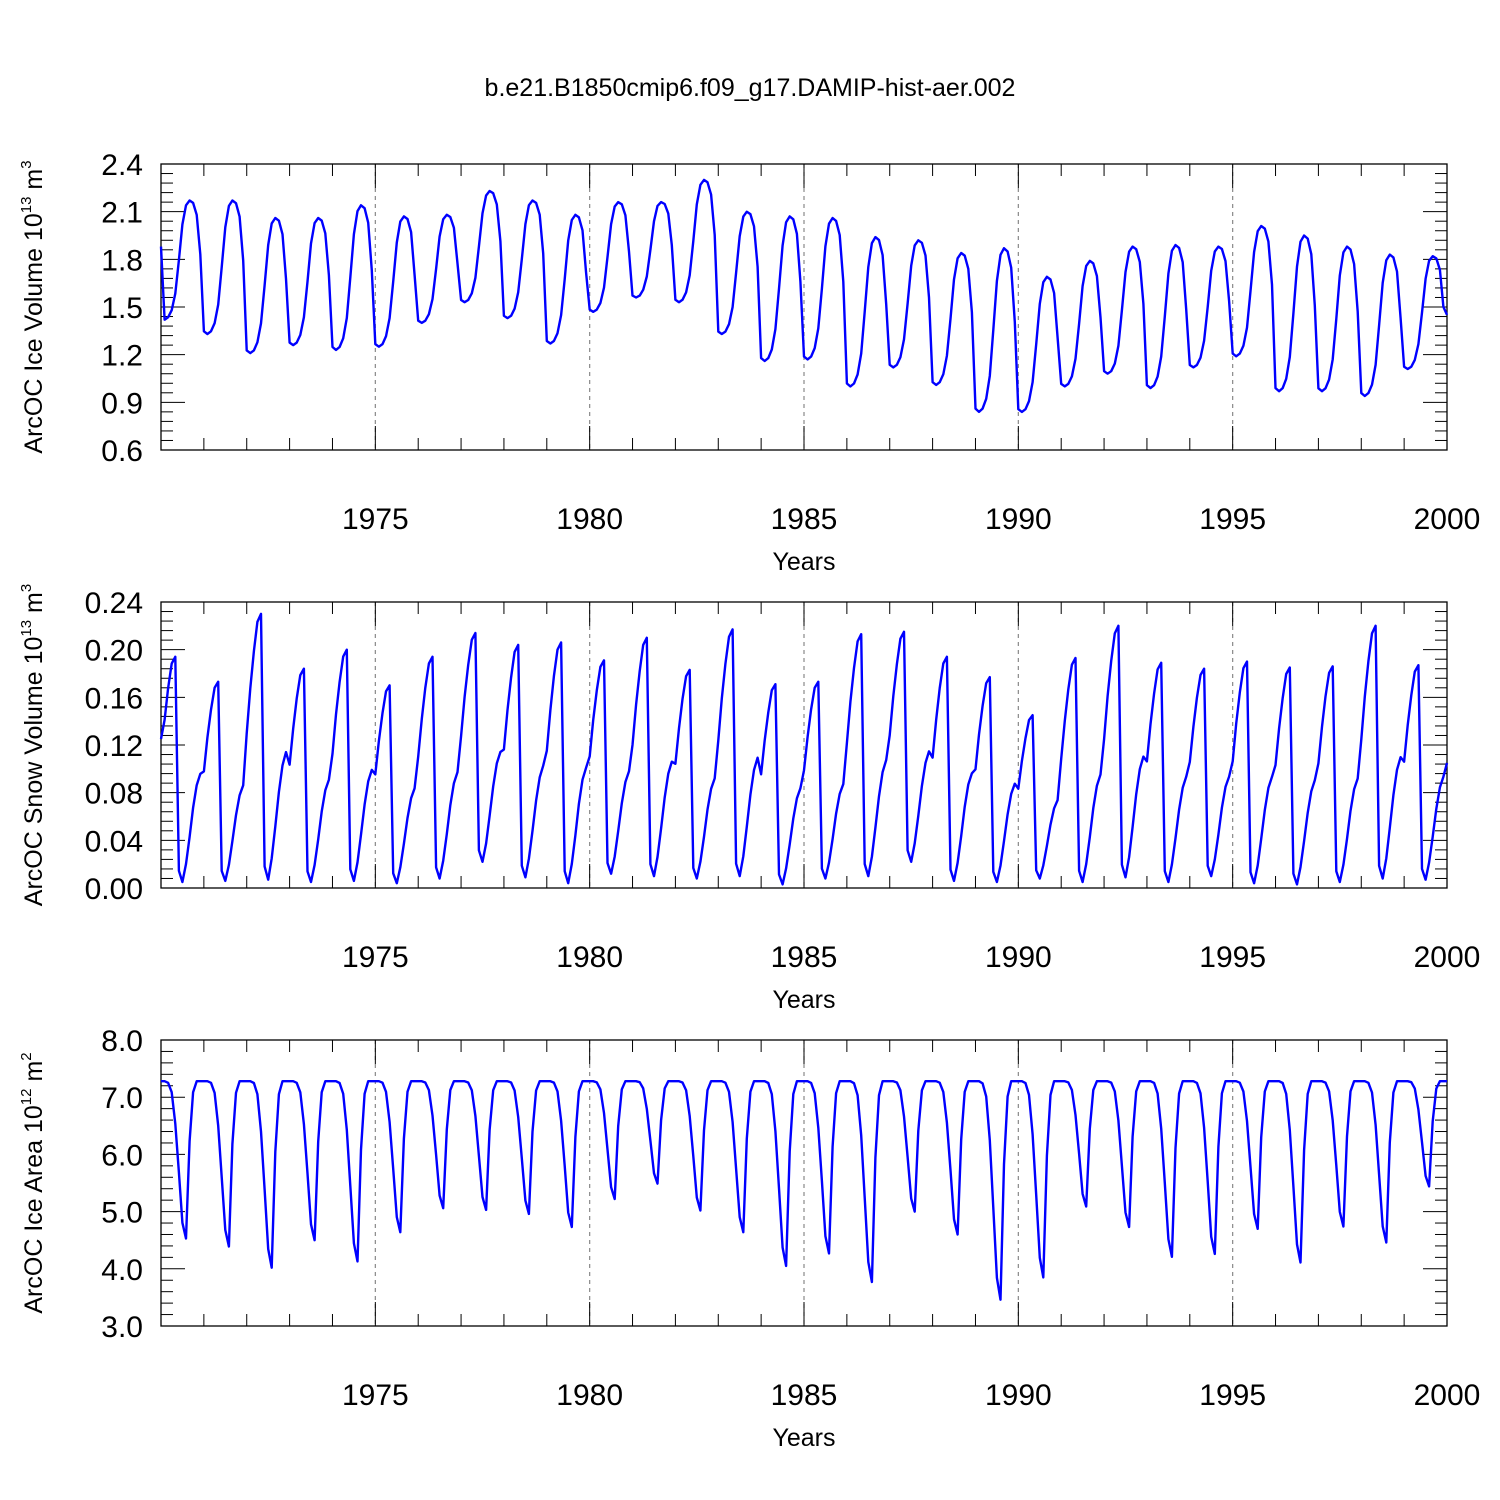 The width and height of the screenshot is (1500, 1500). I want to click on ice-volume-y-tick-label: 1.5, so click(122, 308).